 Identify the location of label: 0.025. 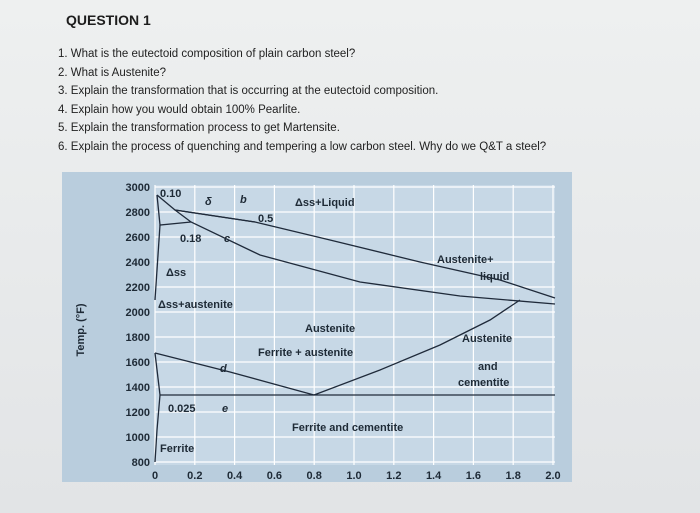
(182, 409).